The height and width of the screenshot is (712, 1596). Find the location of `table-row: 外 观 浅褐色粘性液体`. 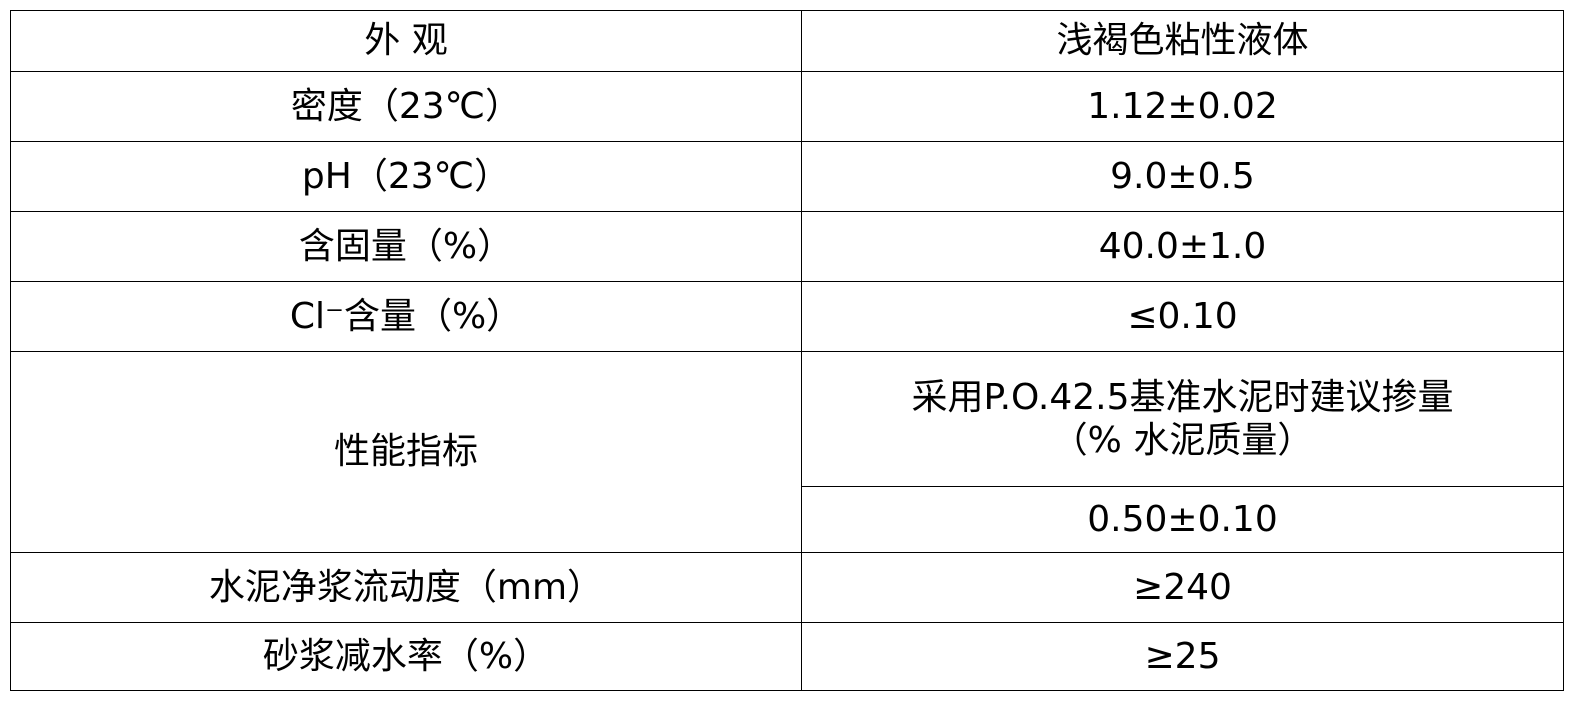

table-row: 外 观 浅褐色粘性液体 is located at coordinates (787, 41).